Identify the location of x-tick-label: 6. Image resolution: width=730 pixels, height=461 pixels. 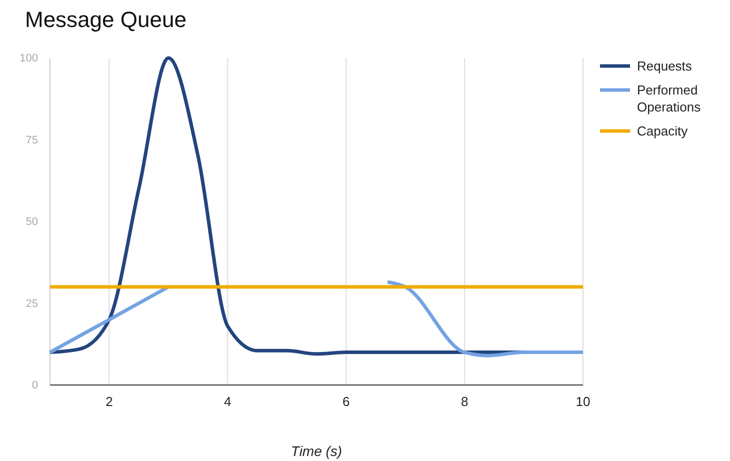
(346, 402).